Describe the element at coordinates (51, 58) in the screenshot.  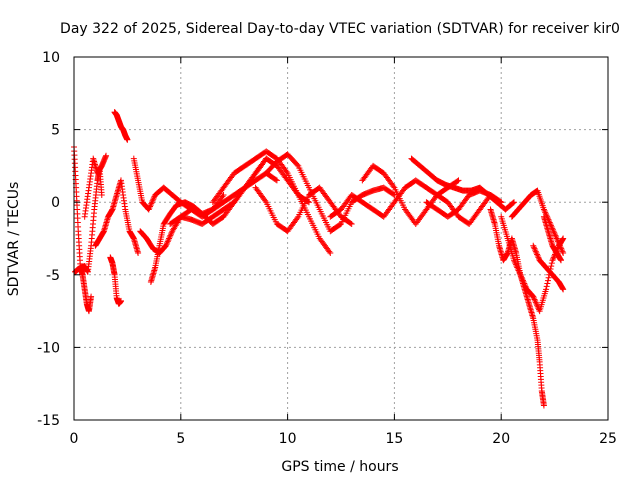
I see `y-tick-label: 10` at that location.